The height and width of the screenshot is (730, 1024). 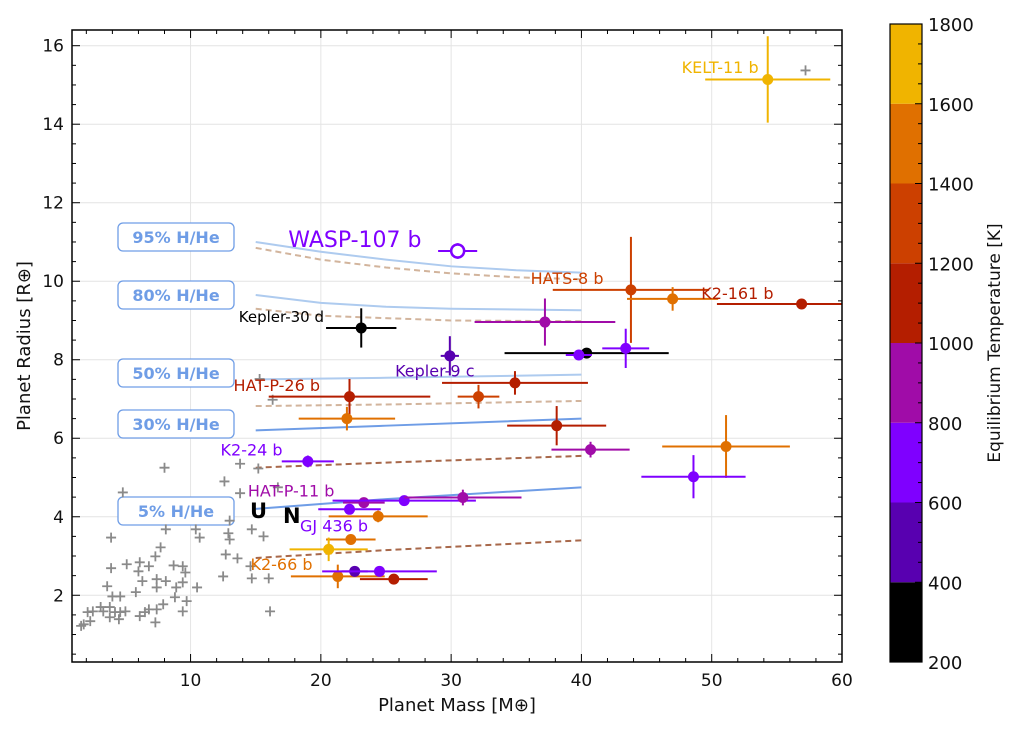 What do you see at coordinates (567, 278) in the screenshot?
I see `planet-label: HATS-8 b` at bounding box center [567, 278].